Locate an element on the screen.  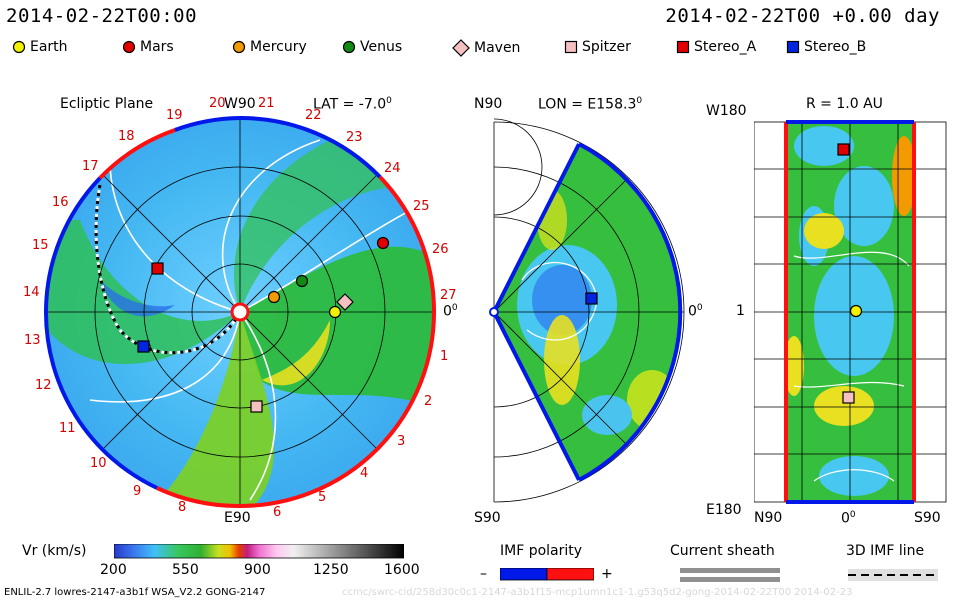
date-label-14: 14 is located at coordinates (31, 292).